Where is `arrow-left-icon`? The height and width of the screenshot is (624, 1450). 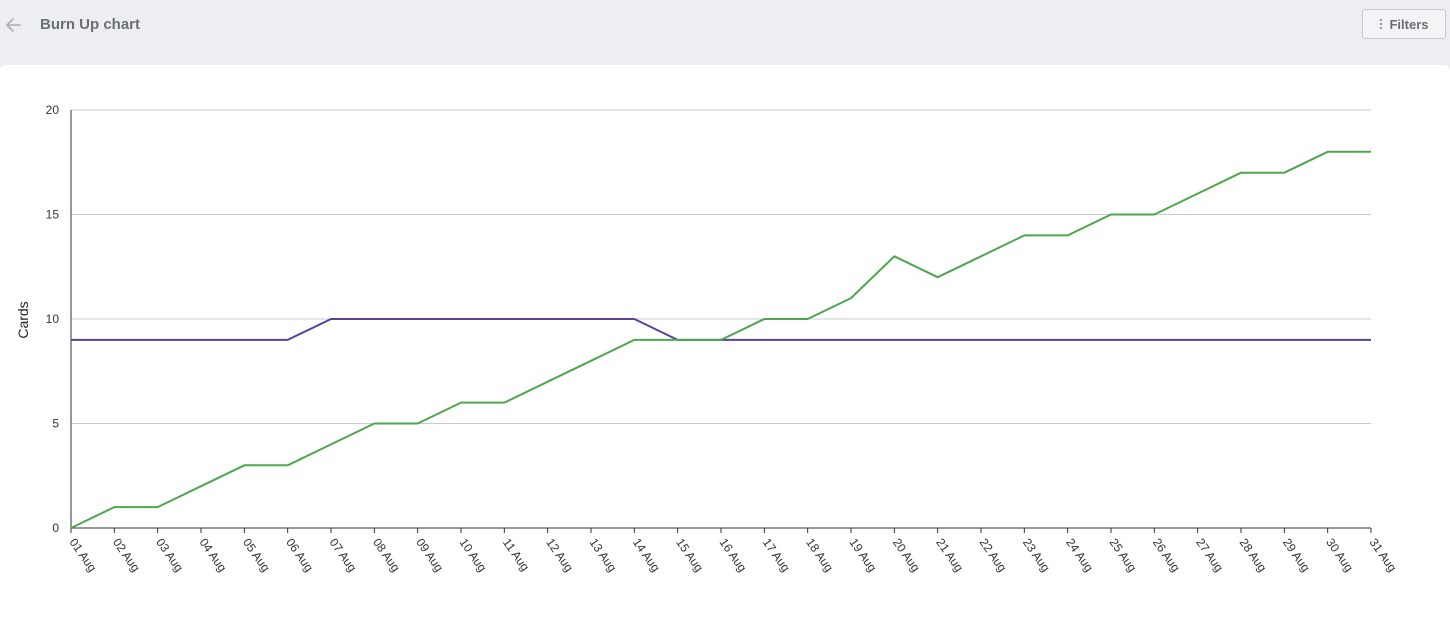 arrow-left-icon is located at coordinates (14, 25).